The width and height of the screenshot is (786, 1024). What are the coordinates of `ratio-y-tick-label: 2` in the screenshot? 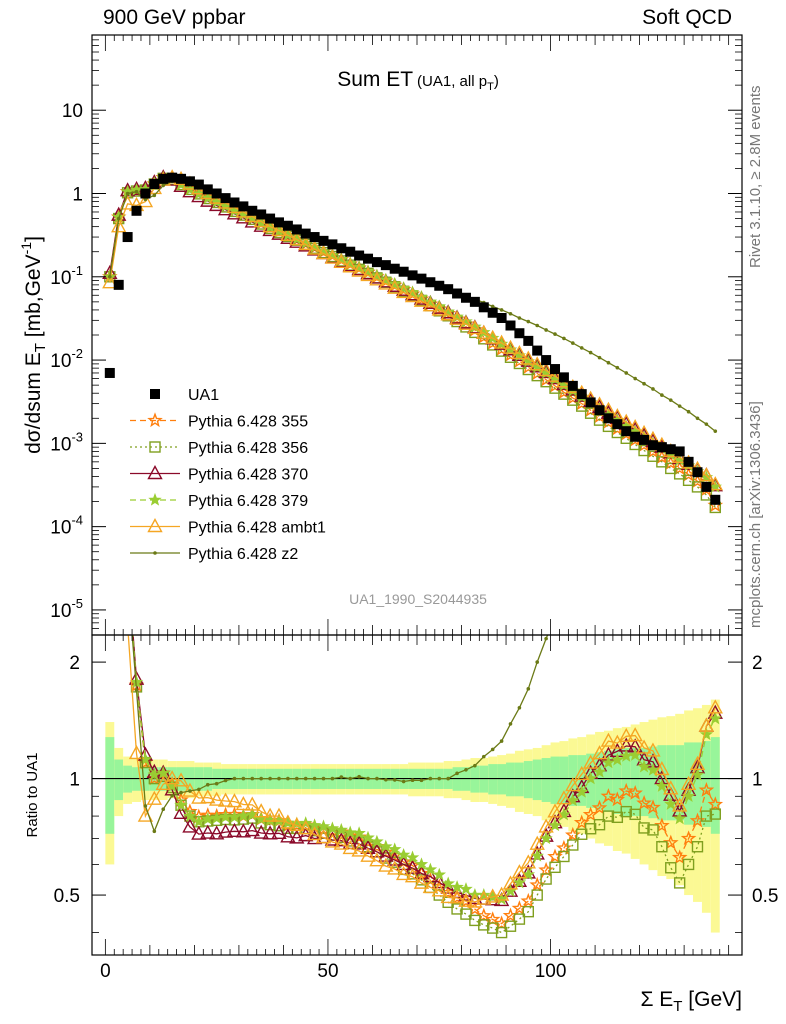 It's located at (74, 663).